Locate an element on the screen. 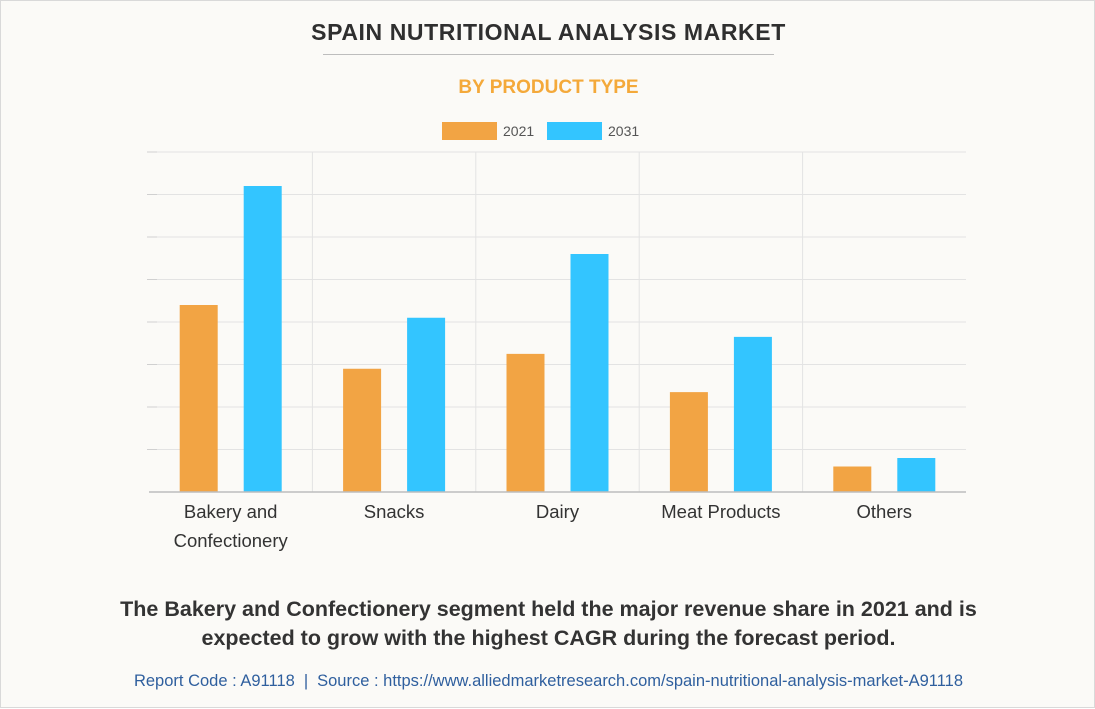 The image size is (1095, 709). legend-swatch-2021 is located at coordinates (469, 131).